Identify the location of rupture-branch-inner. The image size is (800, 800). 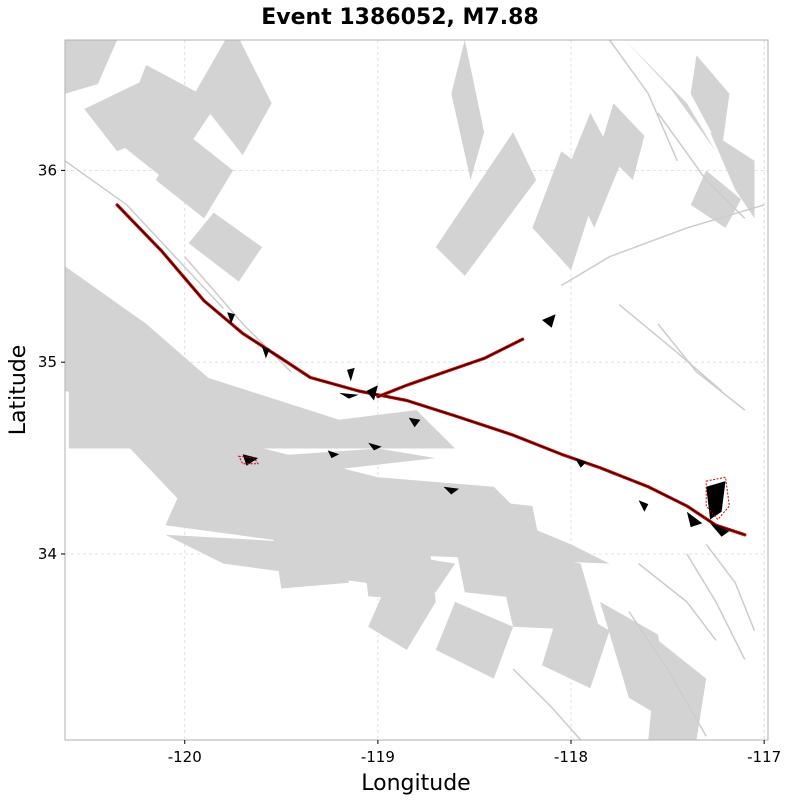
(450, 368).